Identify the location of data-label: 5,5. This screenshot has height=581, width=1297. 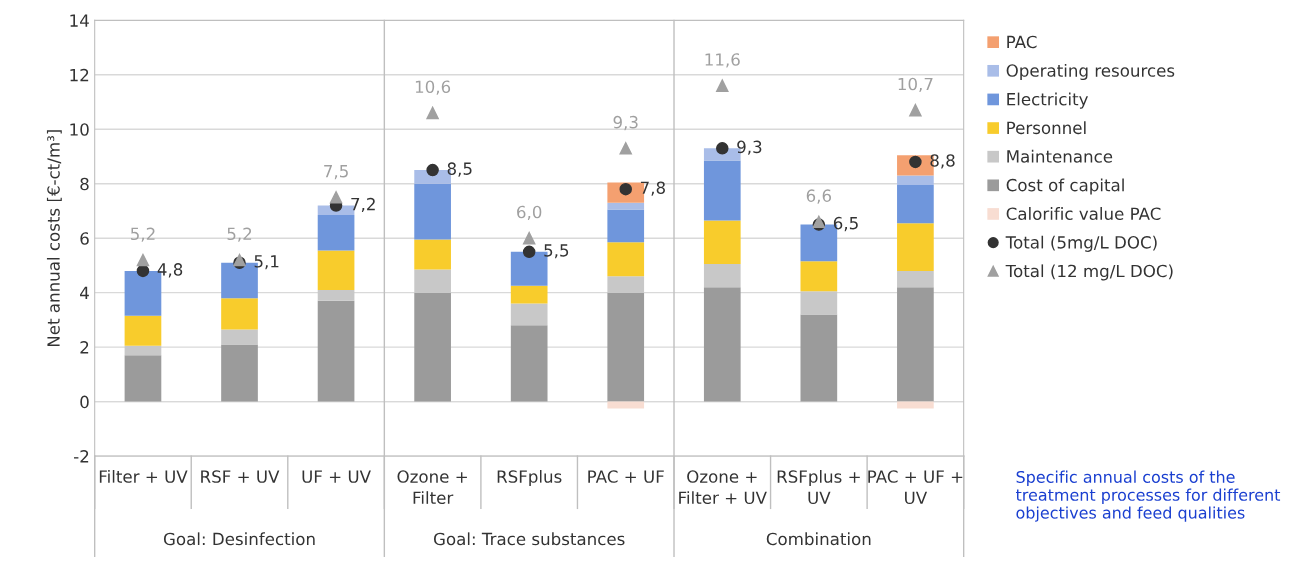
(556, 251).